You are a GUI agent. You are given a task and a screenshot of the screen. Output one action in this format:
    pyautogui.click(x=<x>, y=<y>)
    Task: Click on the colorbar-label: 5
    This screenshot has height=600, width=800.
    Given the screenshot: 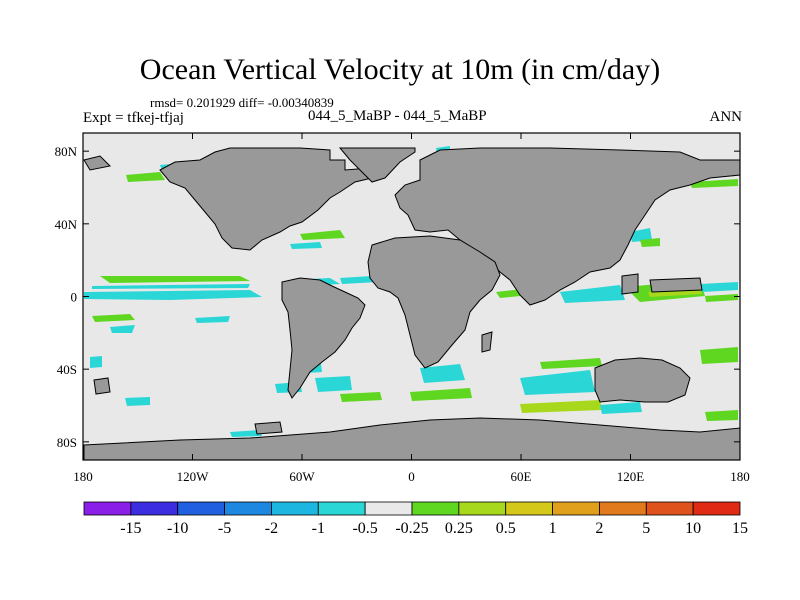 What is the action you would take?
    pyautogui.click(x=646, y=528)
    